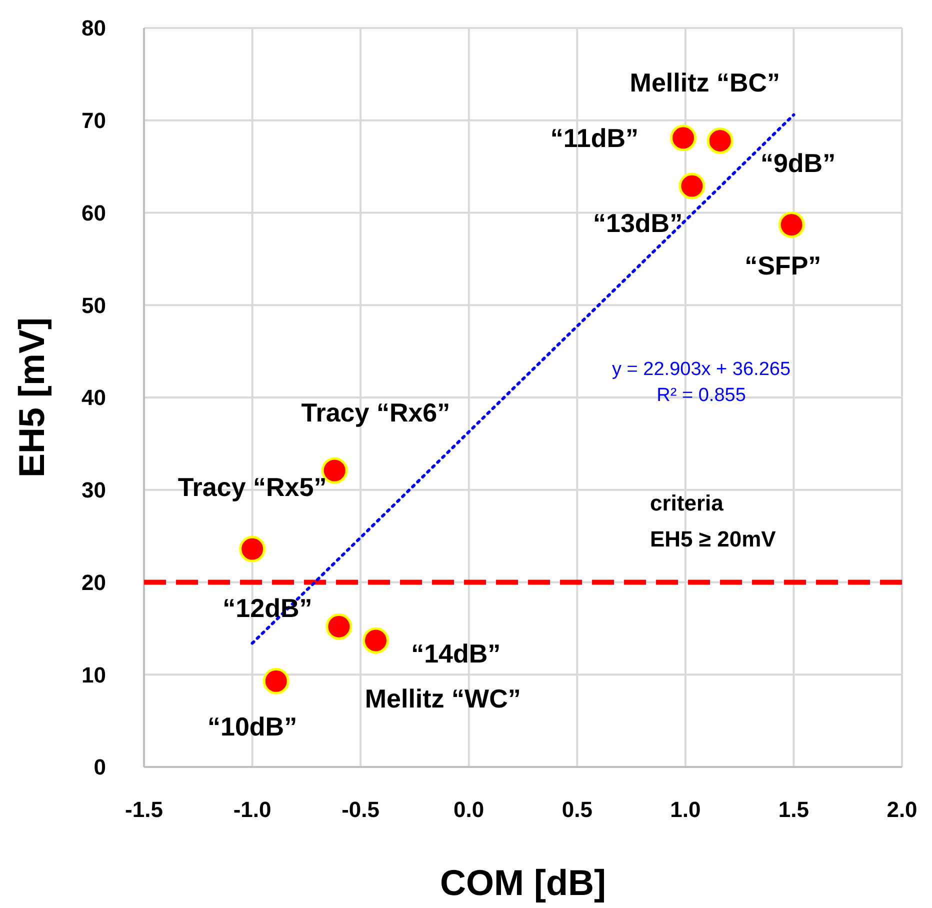  What do you see at coordinates (442, 699) in the screenshot?
I see `annotation: Mellitz “WC”` at bounding box center [442, 699].